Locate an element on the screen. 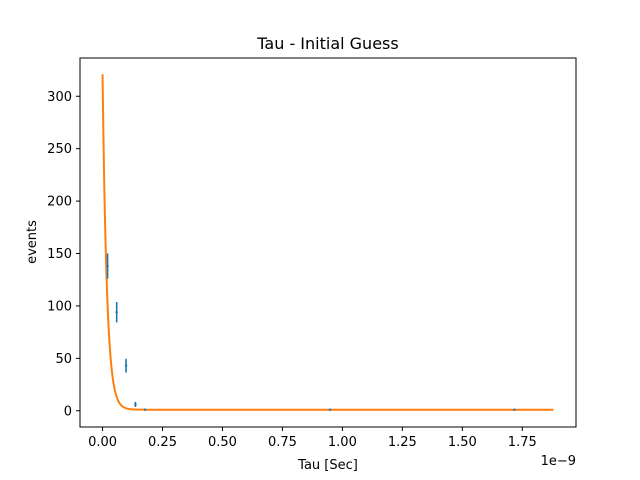 The width and height of the screenshot is (640, 480). x-tick-label: 0.50 is located at coordinates (222, 442).